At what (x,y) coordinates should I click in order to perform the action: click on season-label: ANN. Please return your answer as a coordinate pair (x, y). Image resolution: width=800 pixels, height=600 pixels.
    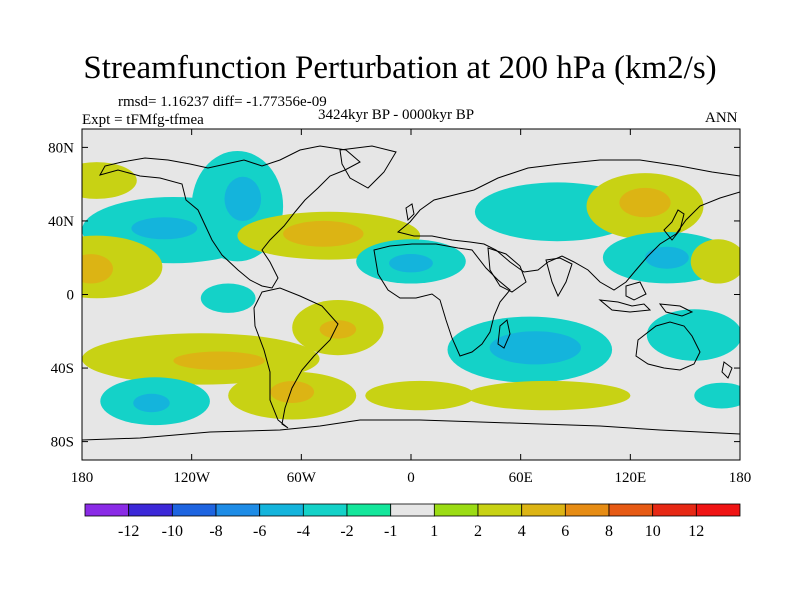
    Looking at the image, I should click on (721, 118).